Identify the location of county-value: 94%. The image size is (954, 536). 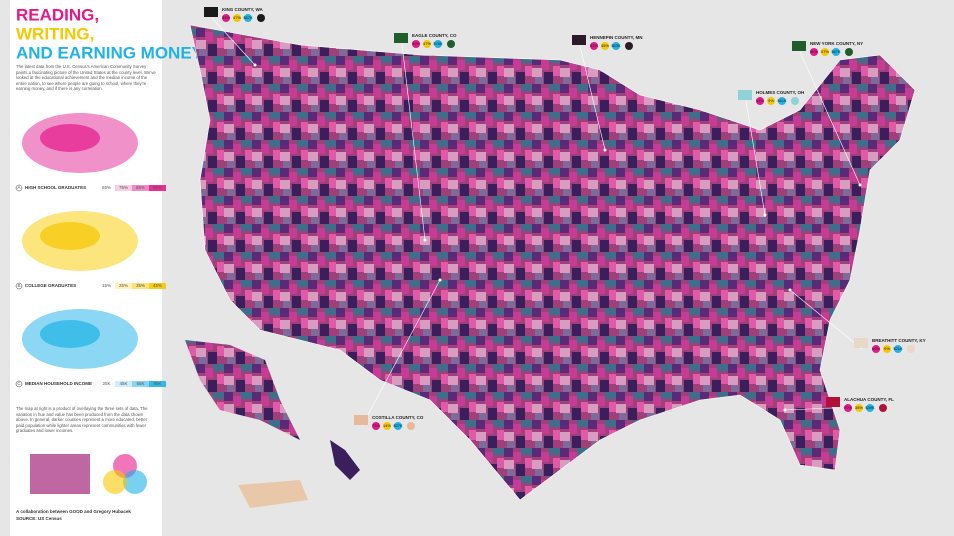
(226, 17).